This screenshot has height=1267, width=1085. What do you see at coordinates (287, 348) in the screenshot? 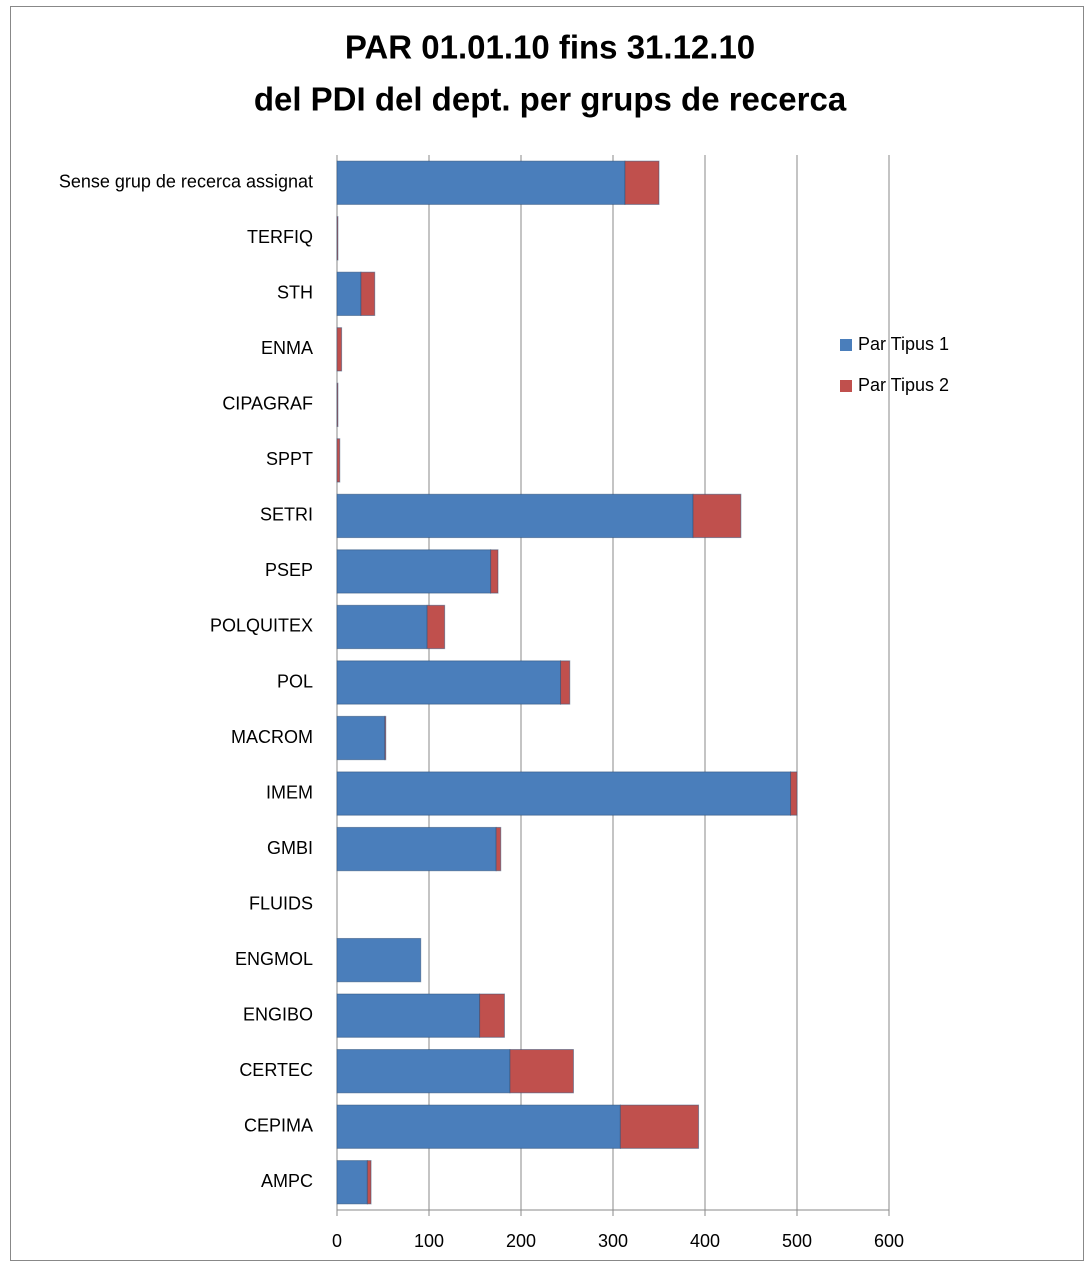
I see `y-tick-label: ENMA` at bounding box center [287, 348].